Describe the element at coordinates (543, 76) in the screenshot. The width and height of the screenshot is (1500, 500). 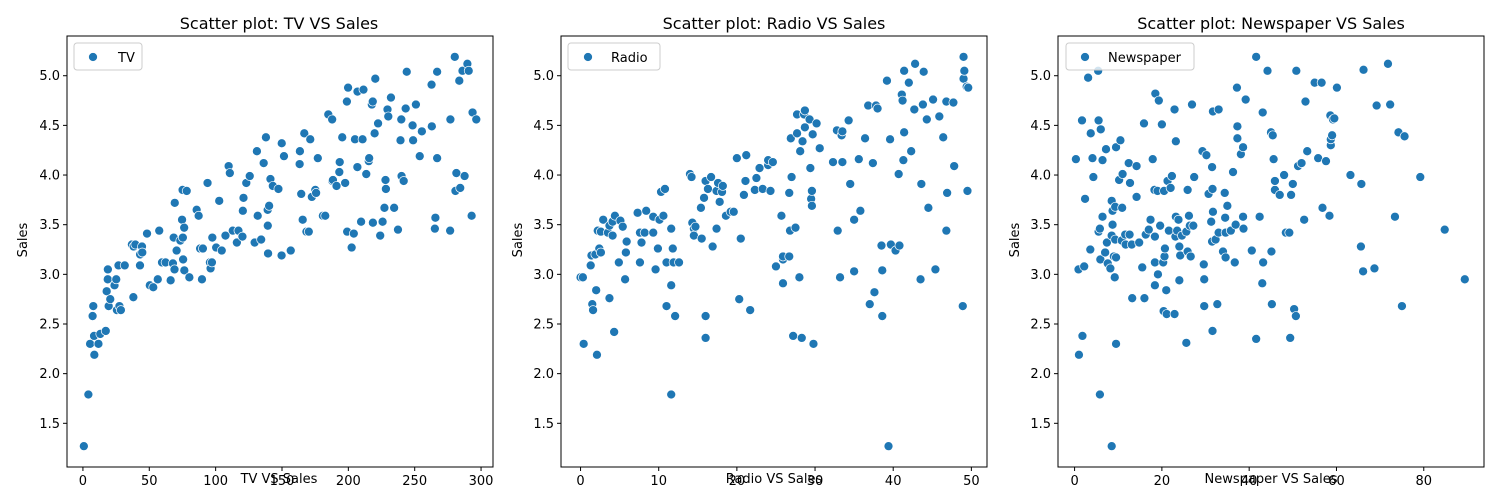
I see `y-tick-label: 5.0` at that location.